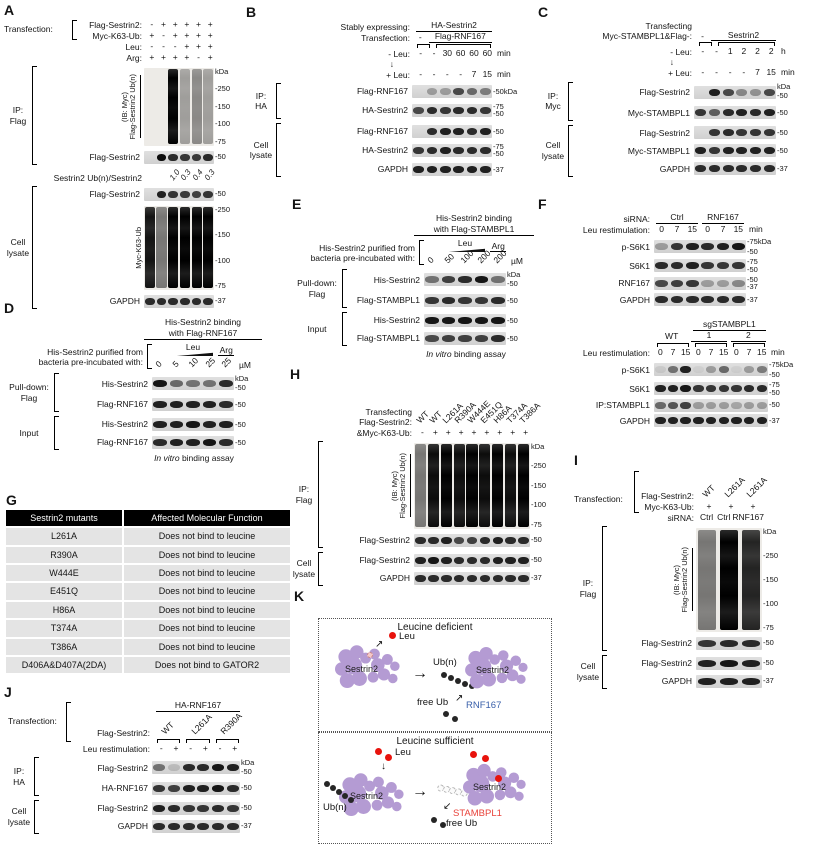 This screenshot has width=818, height=852. Describe the element at coordinates (467, 256) in the screenshot. I see `dose-labels: 0 50 100 200 200` at that location.